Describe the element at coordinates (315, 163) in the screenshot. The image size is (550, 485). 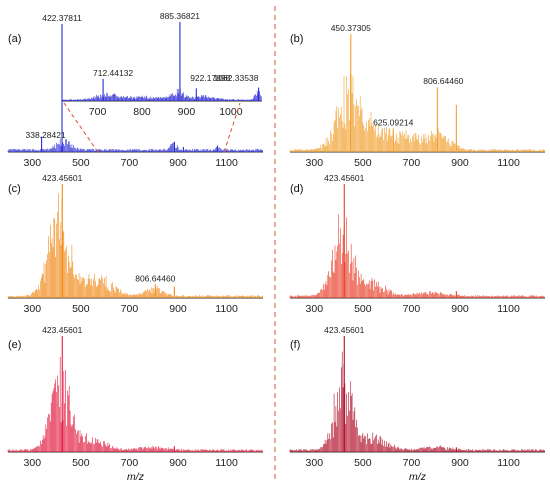
I see `x-tick-b-0: 300` at that location.